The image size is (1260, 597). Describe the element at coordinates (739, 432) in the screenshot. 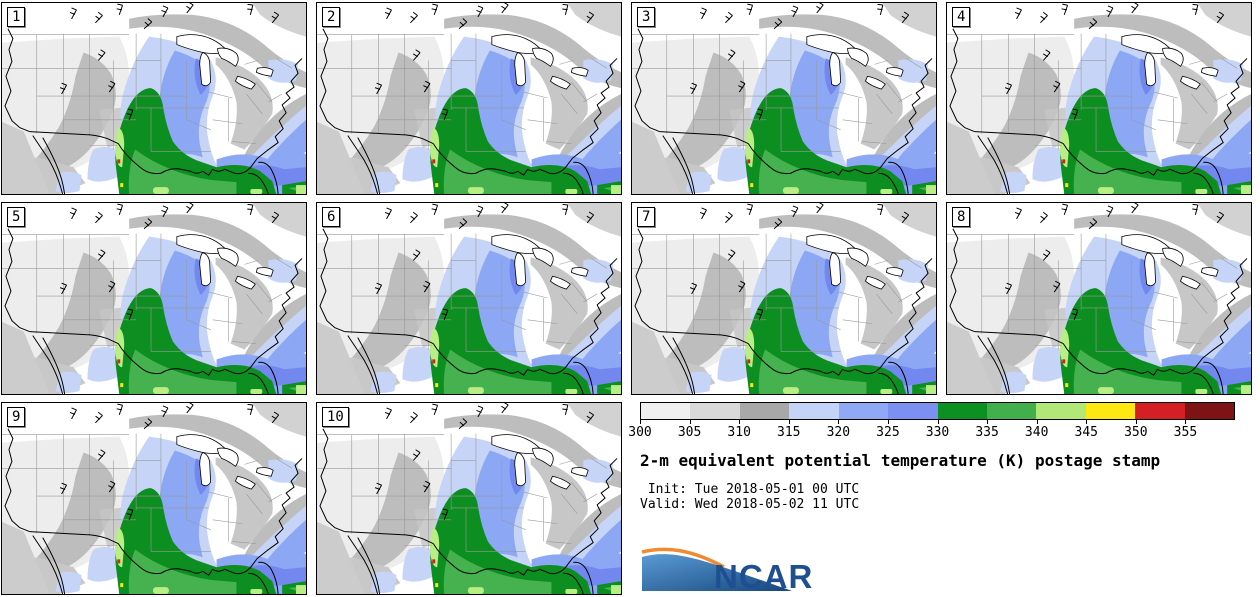

I see `colorbar-tick-label: 310` at that location.